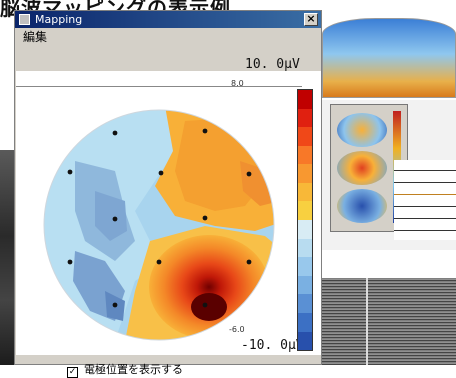  What do you see at coordinates (9, 257) in the screenshot?
I see `background-photo` at bounding box center [9, 257].